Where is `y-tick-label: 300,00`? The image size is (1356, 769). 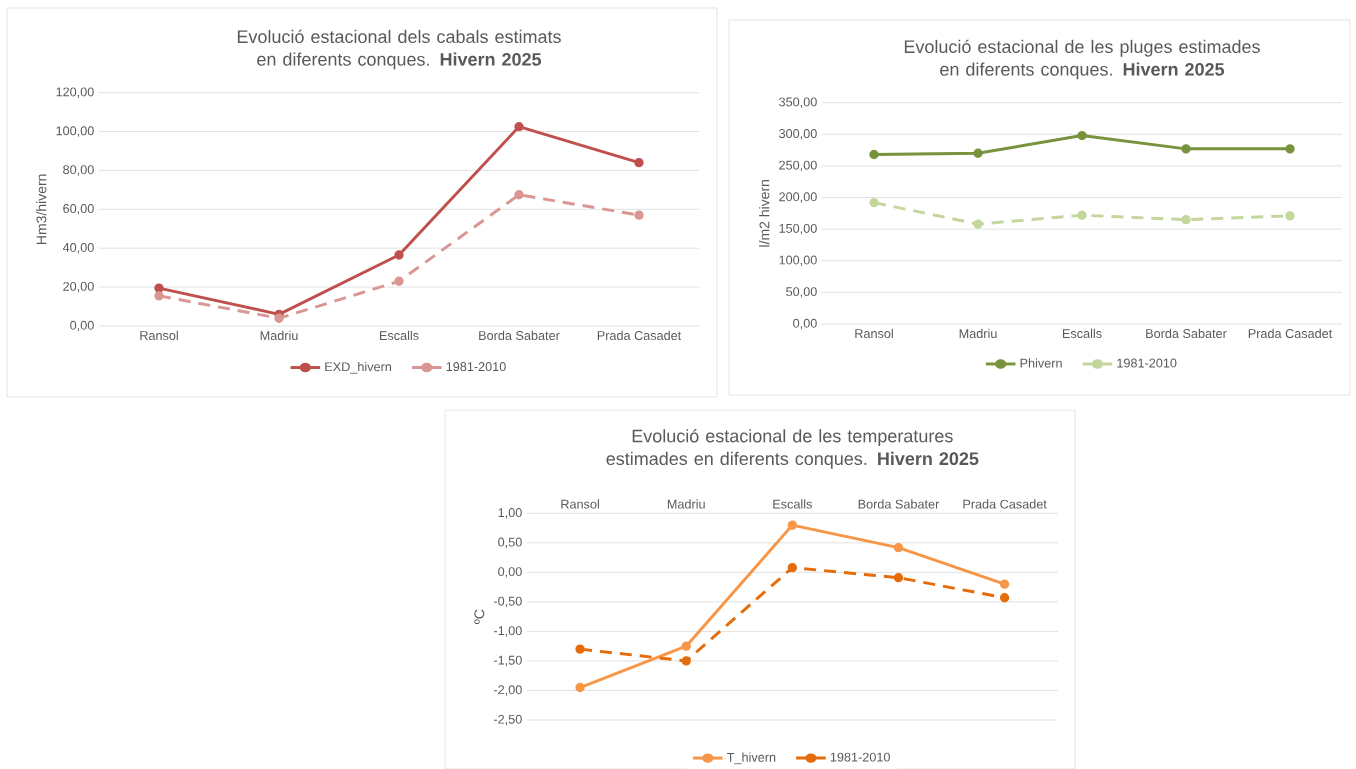 y-tick-label: 300,00 is located at coordinates (798, 134).